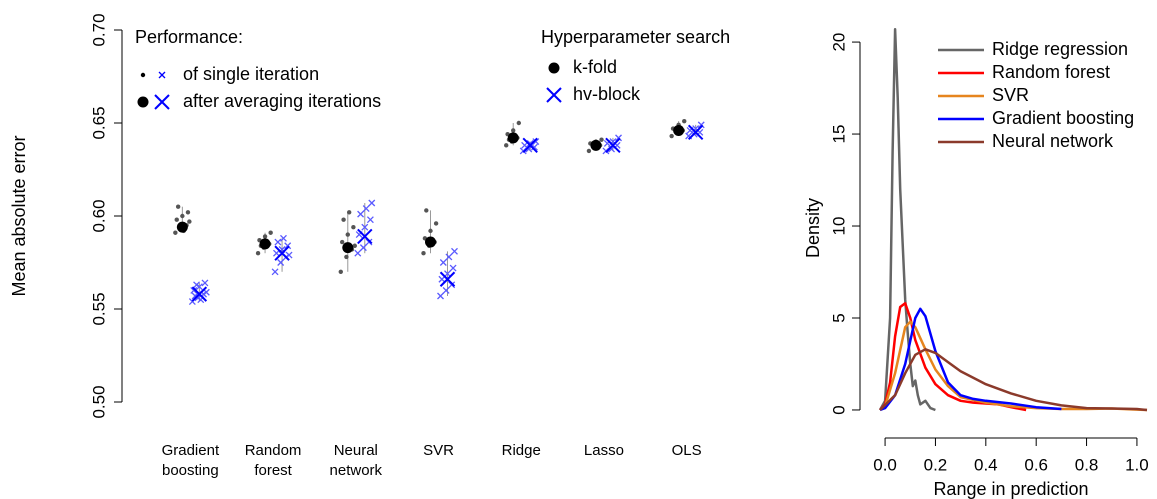  Describe the element at coordinates (838, 42) in the screenshot. I see `y-tick-label: 20` at that location.